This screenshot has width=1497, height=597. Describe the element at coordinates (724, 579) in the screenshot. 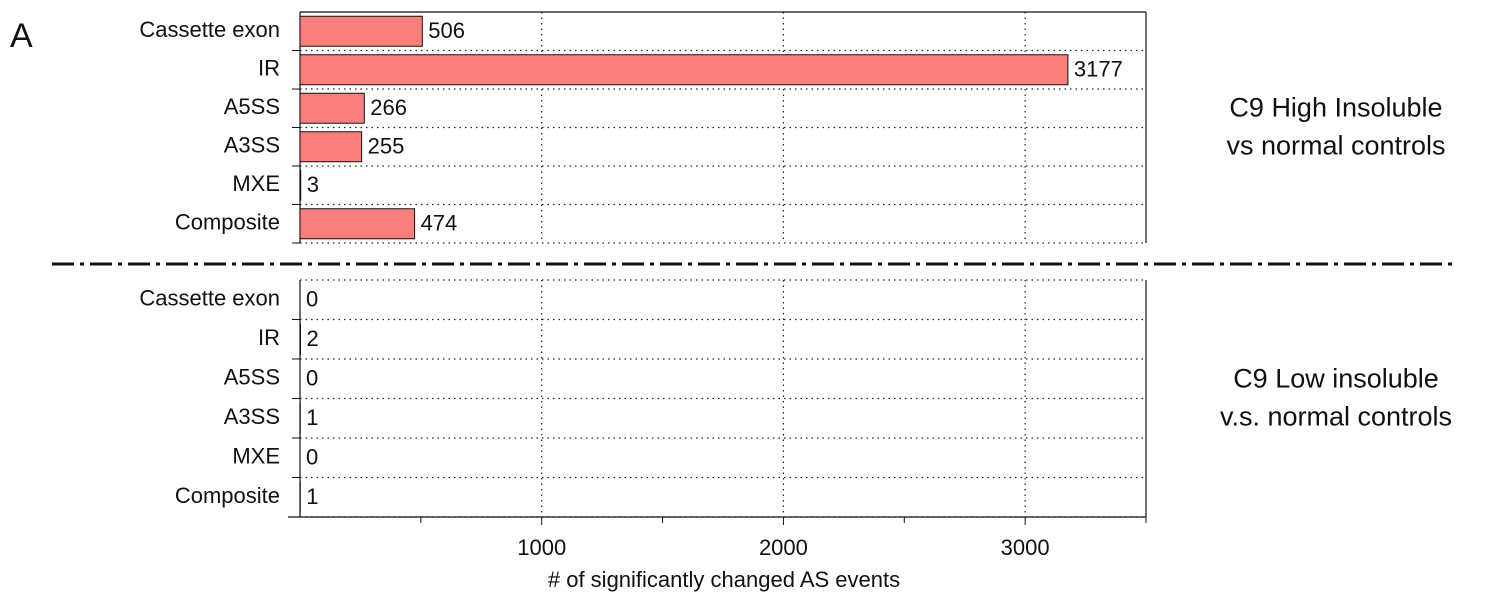

I see `x-axis-label: # of significantly changed AS events` at that location.